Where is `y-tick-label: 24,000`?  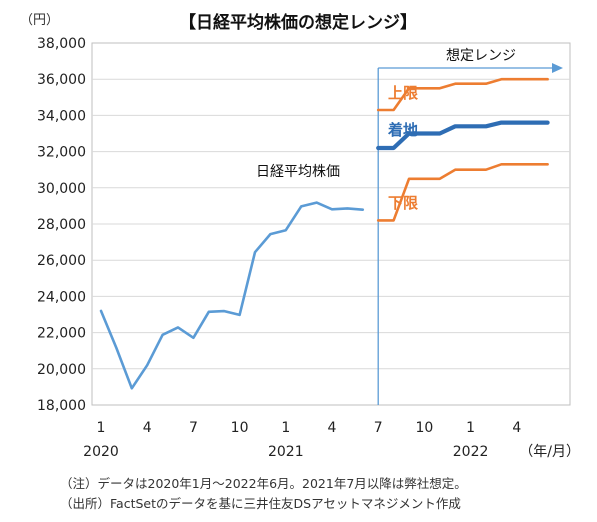 y-tick-label: 24,000 is located at coordinates (61, 297).